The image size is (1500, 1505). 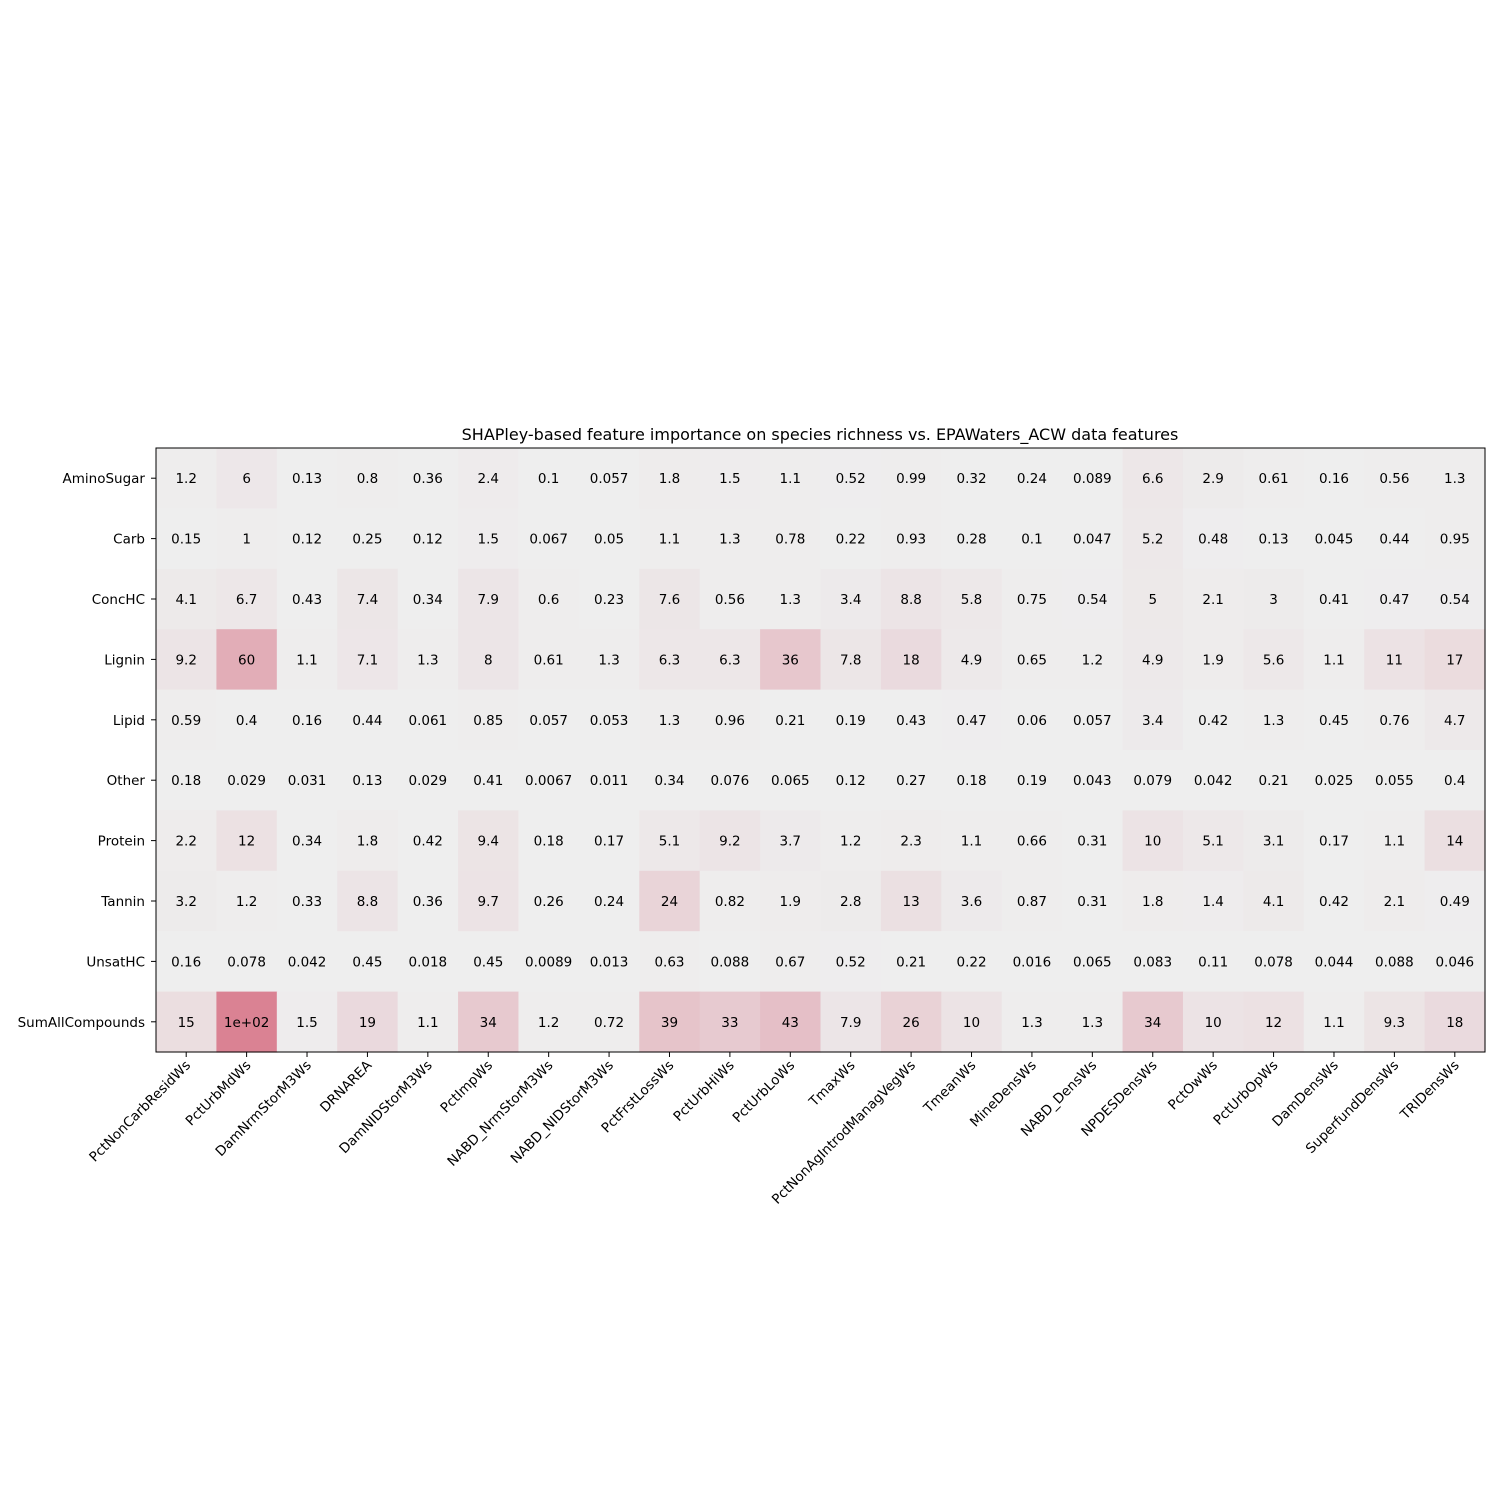 What do you see at coordinates (548, 479) in the screenshot?
I see `cell-value-label: 0.1` at bounding box center [548, 479].